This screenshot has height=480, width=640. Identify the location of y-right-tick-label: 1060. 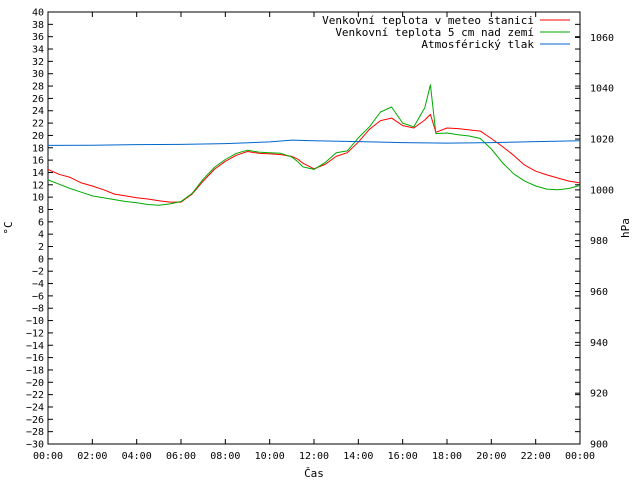
(602, 38).